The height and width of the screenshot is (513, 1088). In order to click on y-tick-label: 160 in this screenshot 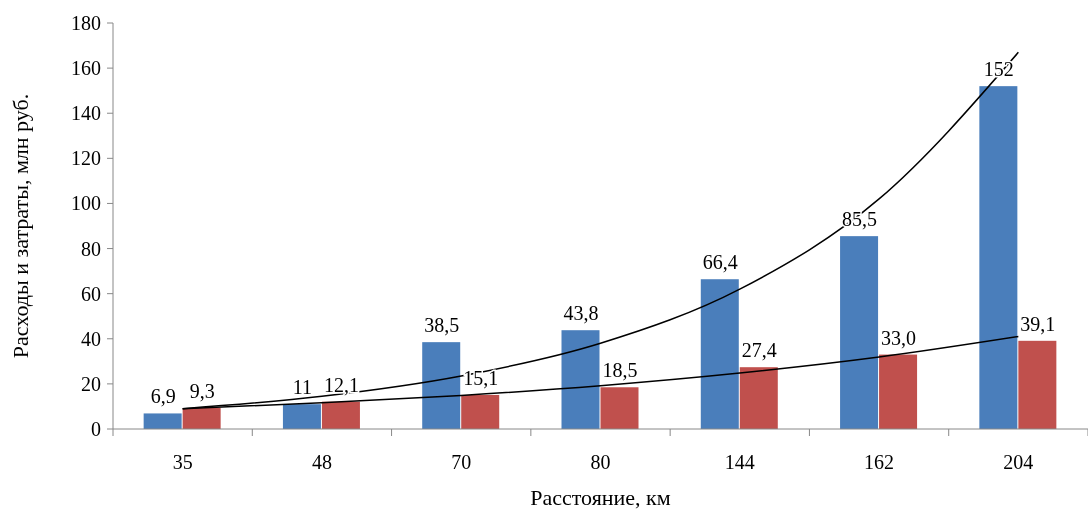, I will do `click(86, 68)`.